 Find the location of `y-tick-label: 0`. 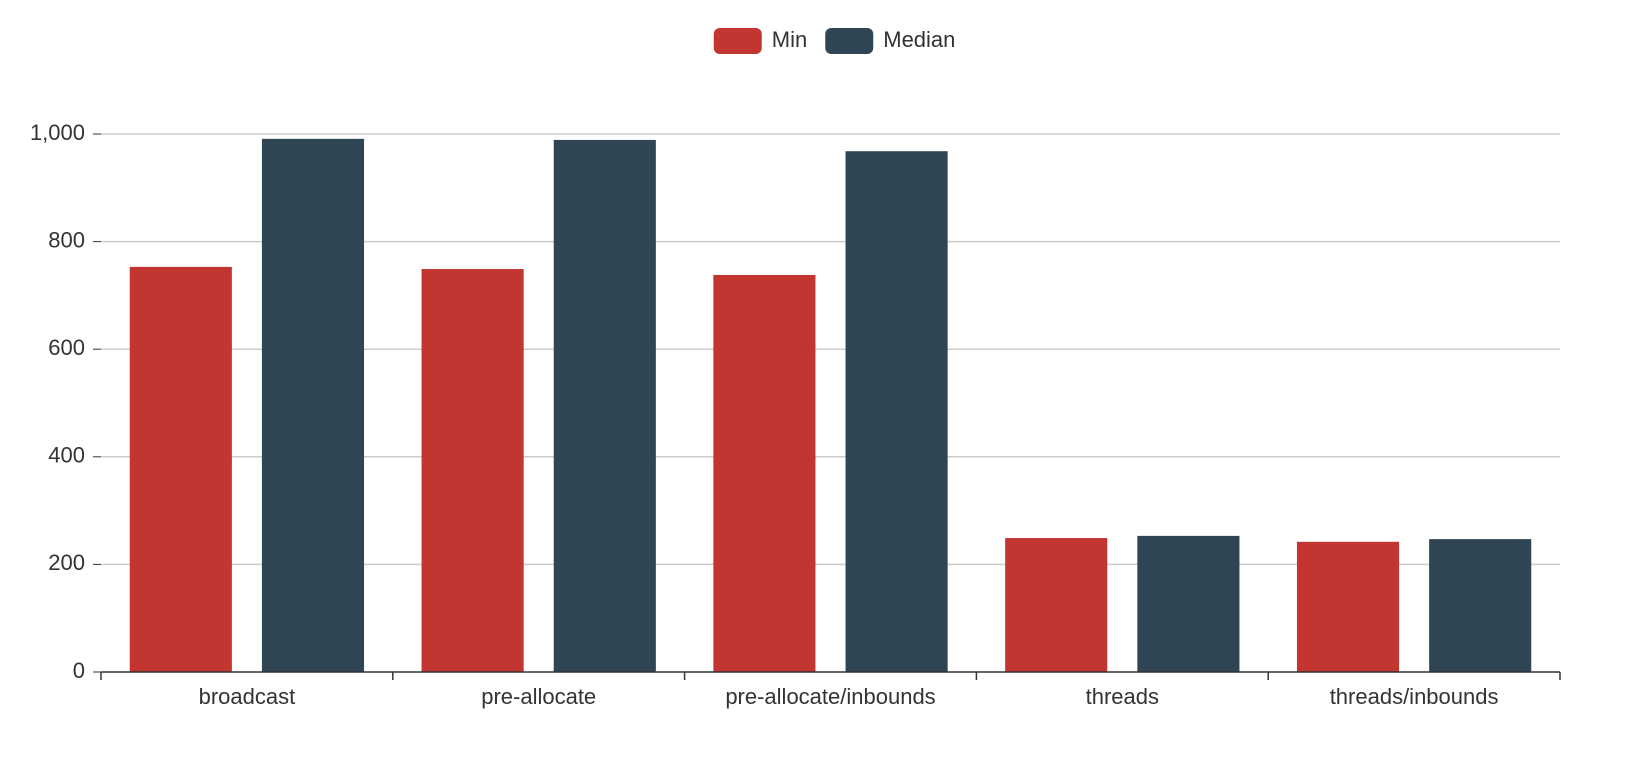

y-tick-label: 0 is located at coordinates (79, 670).